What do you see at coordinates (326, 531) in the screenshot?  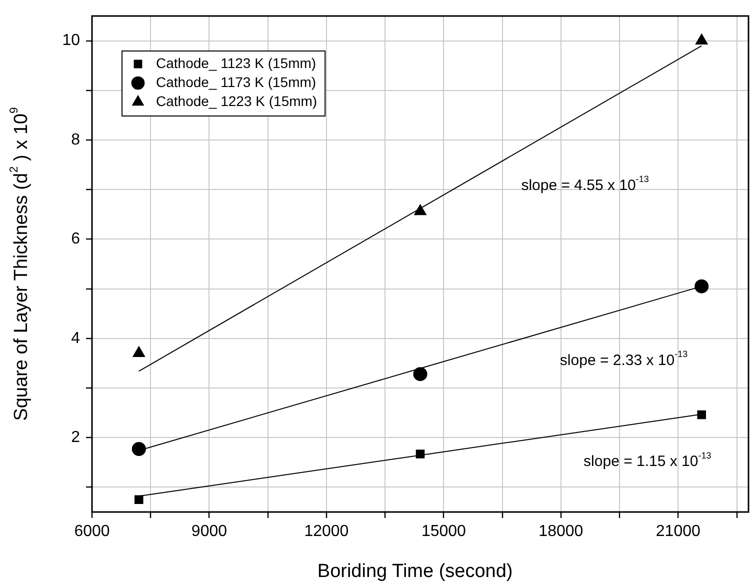 I see `x-tick-label: 12000` at bounding box center [326, 531].